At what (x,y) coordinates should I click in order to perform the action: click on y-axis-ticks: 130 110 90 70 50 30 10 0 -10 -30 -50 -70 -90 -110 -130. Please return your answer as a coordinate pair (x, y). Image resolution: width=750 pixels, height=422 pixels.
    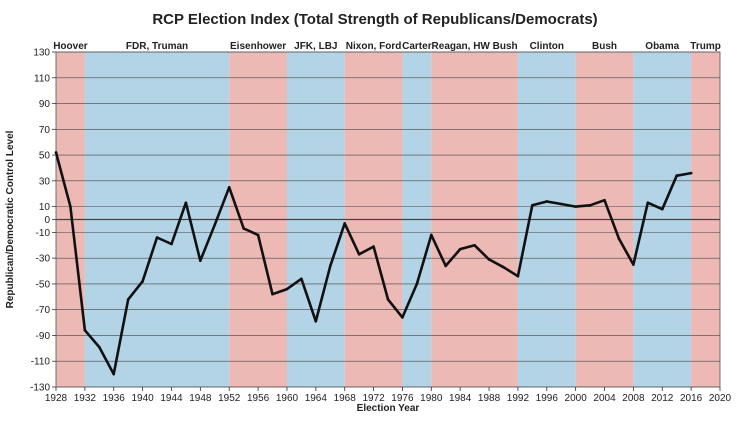
    Looking at the image, I should click on (43, 221).